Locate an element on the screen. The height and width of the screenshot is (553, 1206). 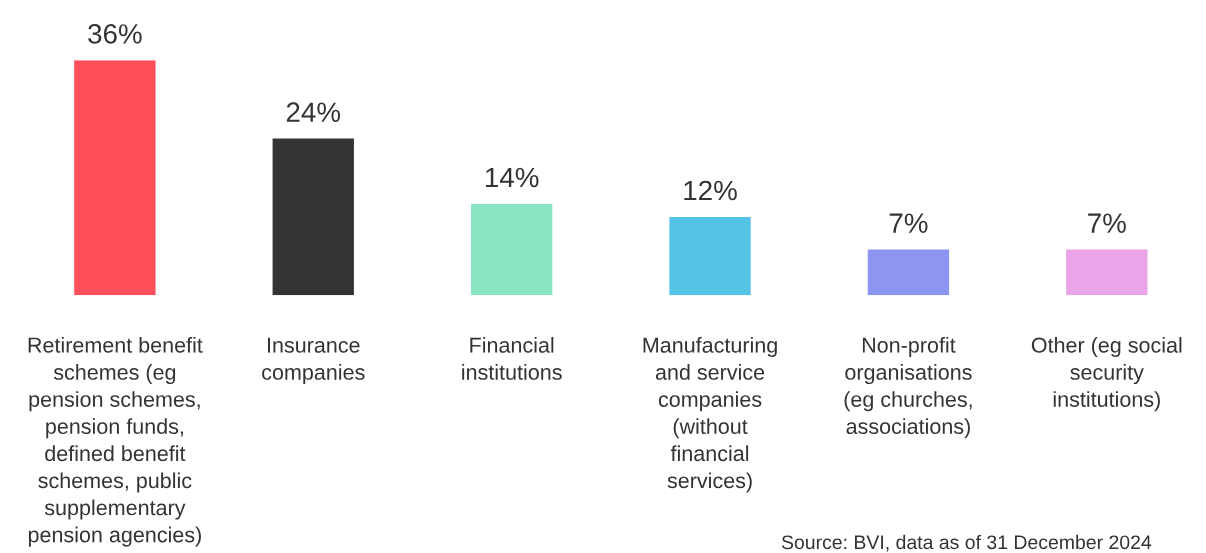
data-label: 24% is located at coordinates (313, 112).